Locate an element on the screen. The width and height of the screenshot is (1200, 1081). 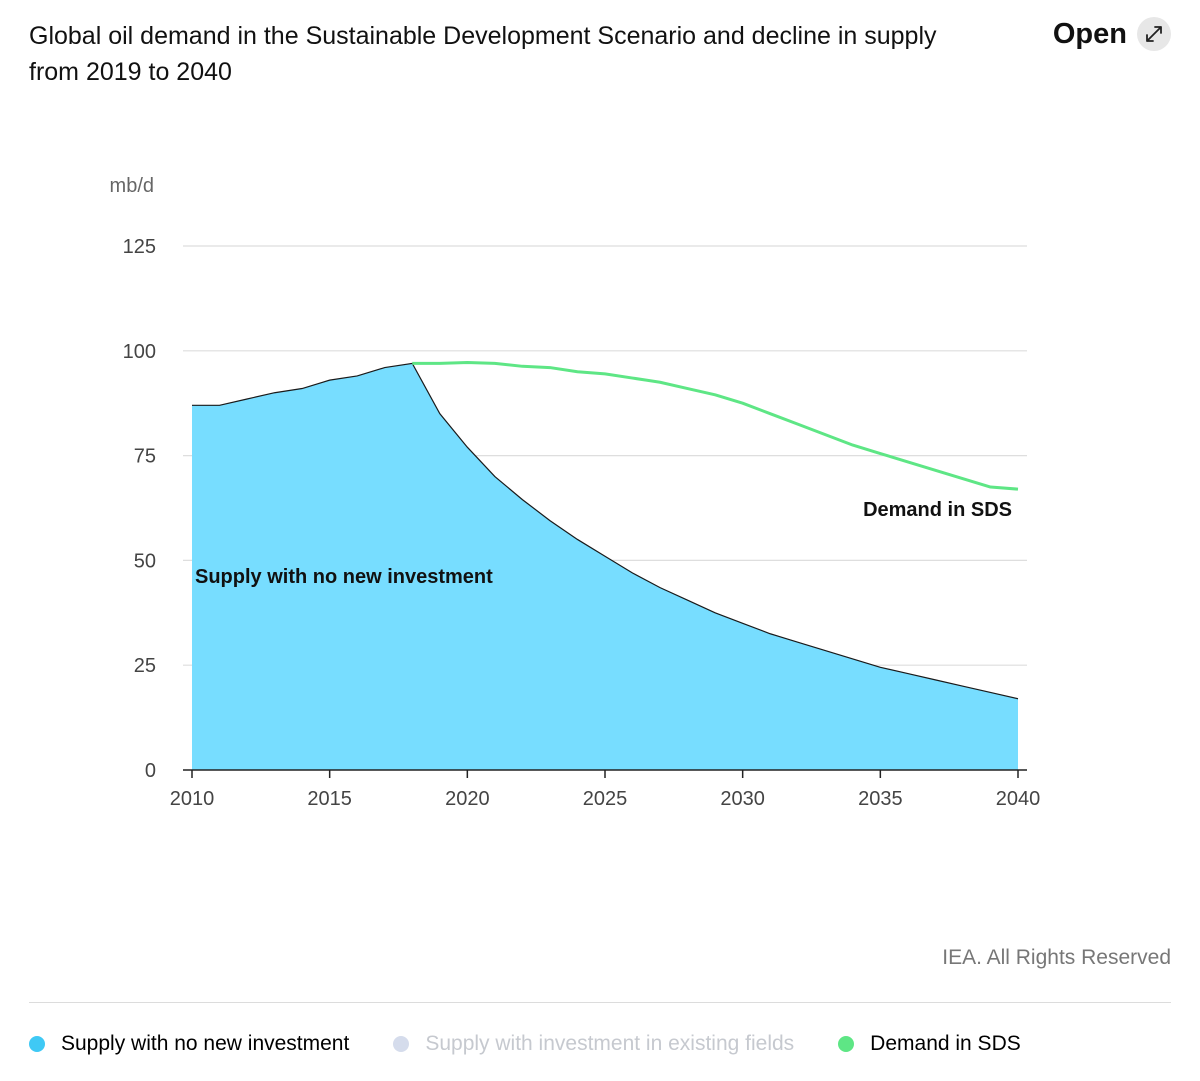
expand-button is located at coordinates (1154, 34).